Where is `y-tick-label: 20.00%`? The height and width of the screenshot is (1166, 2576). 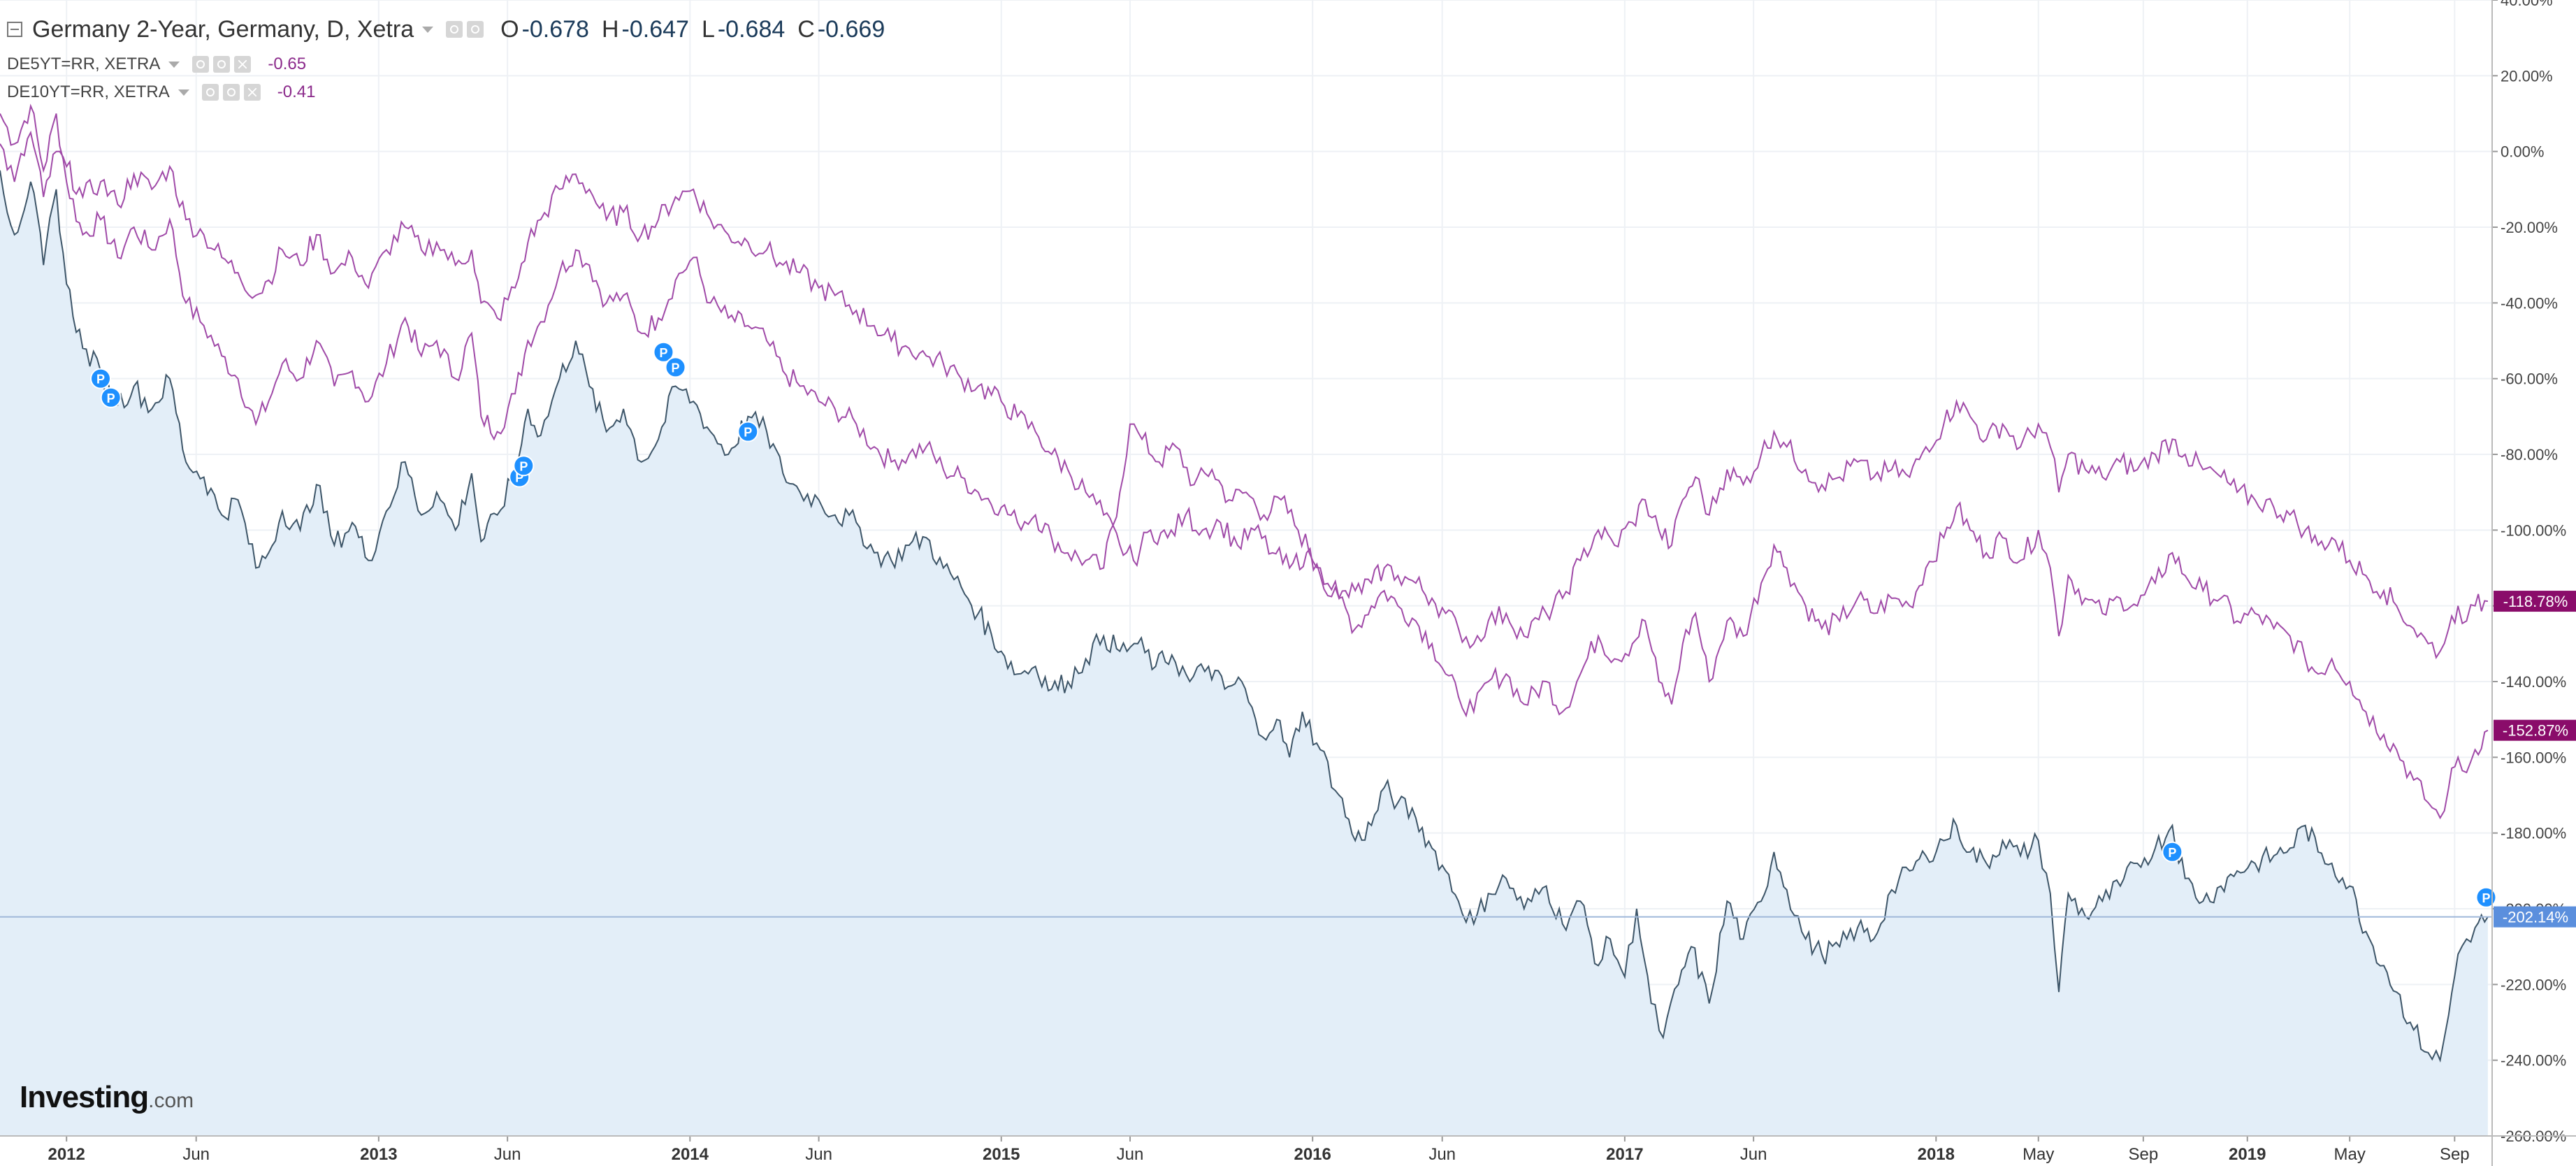 y-tick-label: 20.00% is located at coordinates (2527, 76).